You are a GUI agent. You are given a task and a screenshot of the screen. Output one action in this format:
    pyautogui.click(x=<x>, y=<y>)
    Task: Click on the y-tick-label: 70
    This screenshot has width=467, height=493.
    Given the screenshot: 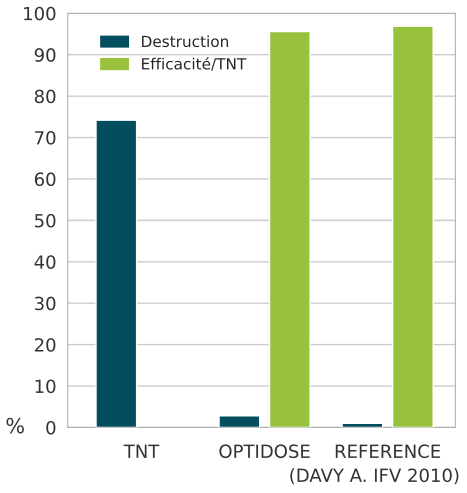 What is the action you would take?
    pyautogui.click(x=45, y=138)
    